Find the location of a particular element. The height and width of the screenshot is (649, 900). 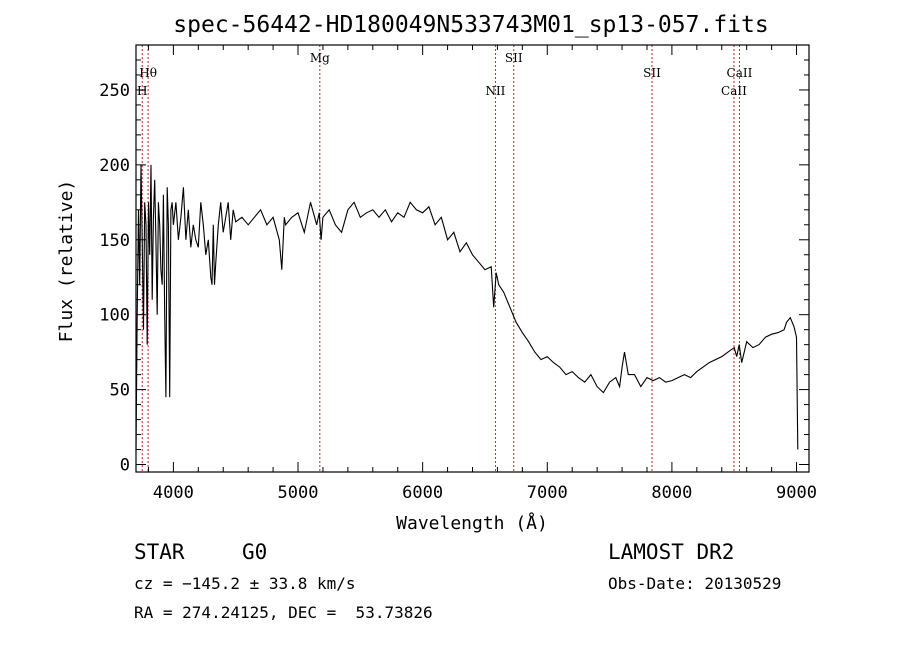

object-class: STAR is located at coordinates (159, 552).